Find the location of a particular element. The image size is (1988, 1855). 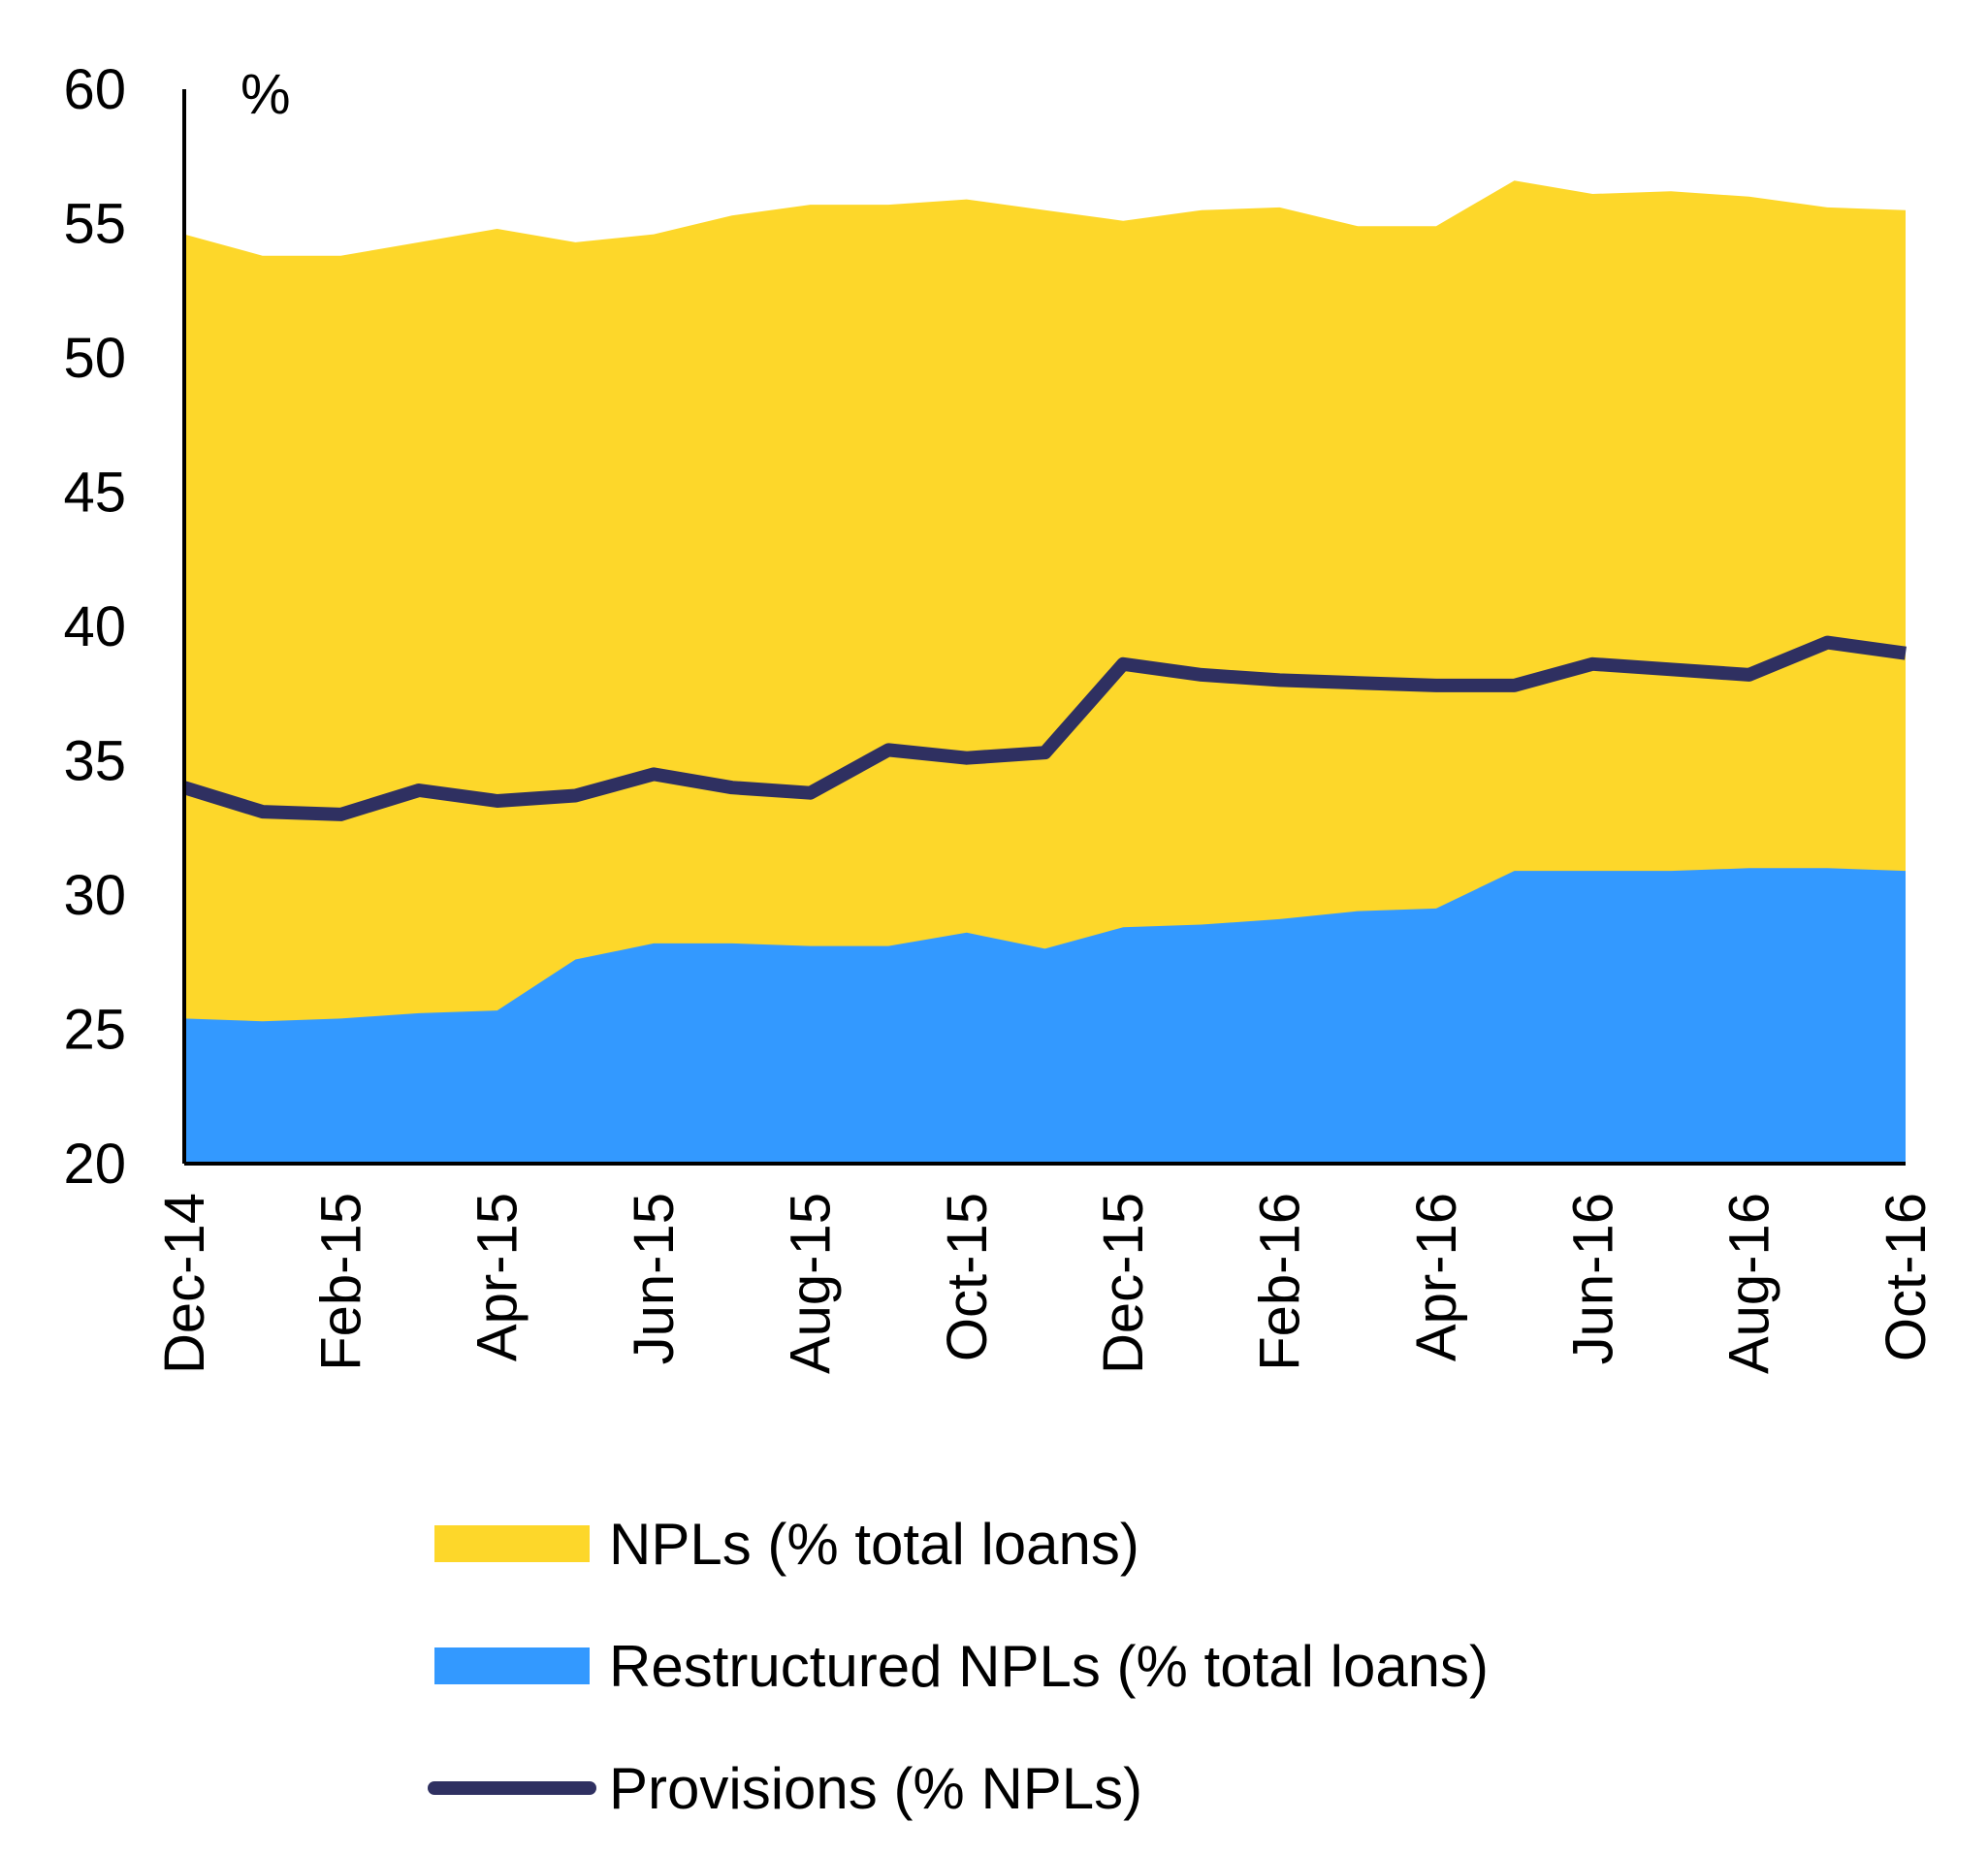

y-unit-label: % is located at coordinates (265, 94).